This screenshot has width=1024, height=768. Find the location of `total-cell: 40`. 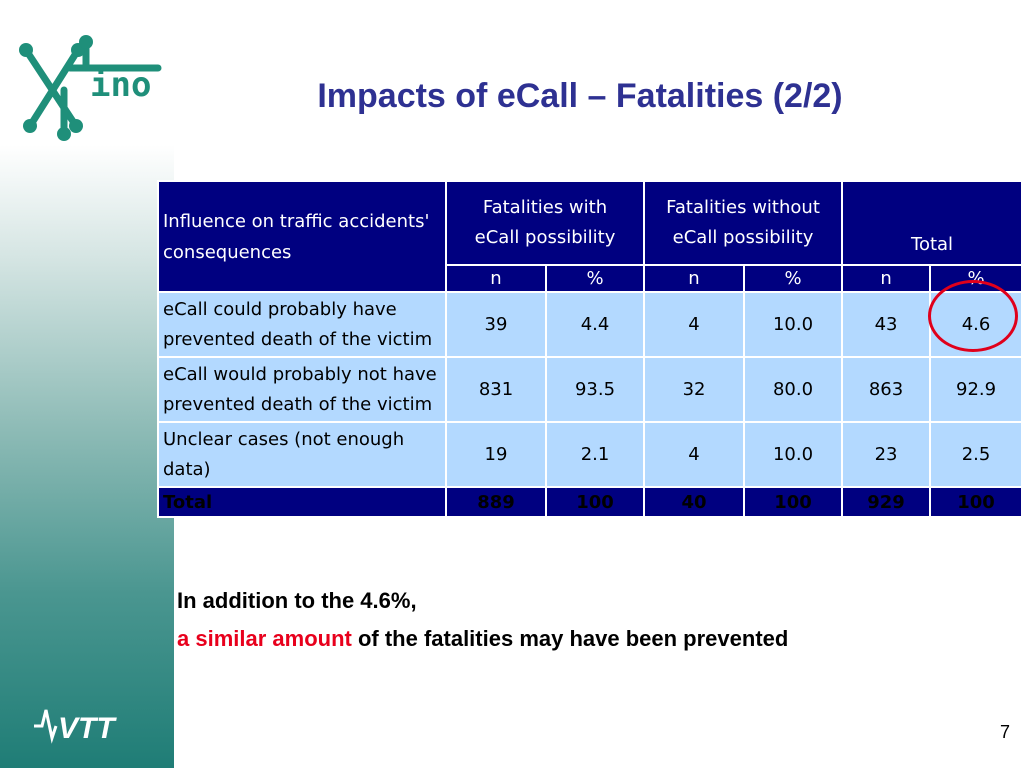

total-cell: 40 is located at coordinates (694, 502).